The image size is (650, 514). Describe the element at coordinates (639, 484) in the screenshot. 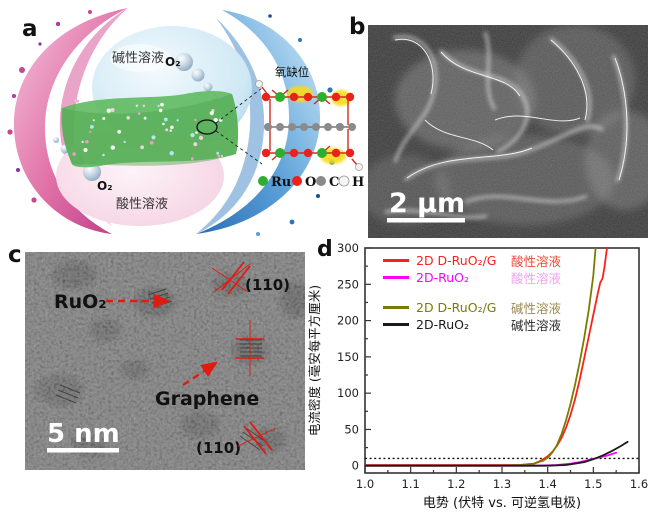

I see `x-tick-label: 1.6` at that location.